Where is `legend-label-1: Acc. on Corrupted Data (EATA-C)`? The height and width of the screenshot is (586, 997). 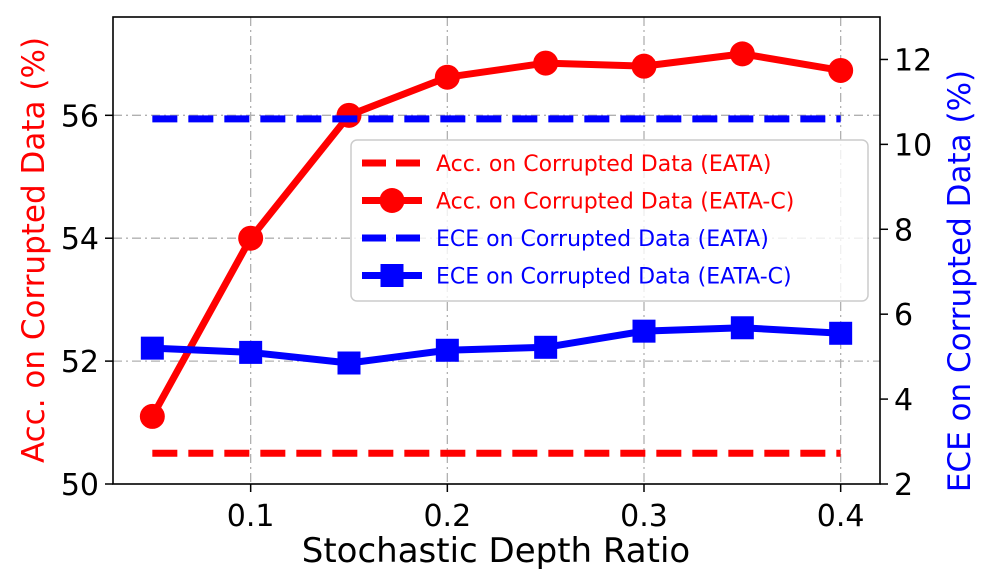
legend-label-1: Acc. on Corrupted Data (EATA-C) is located at coordinates (615, 202).